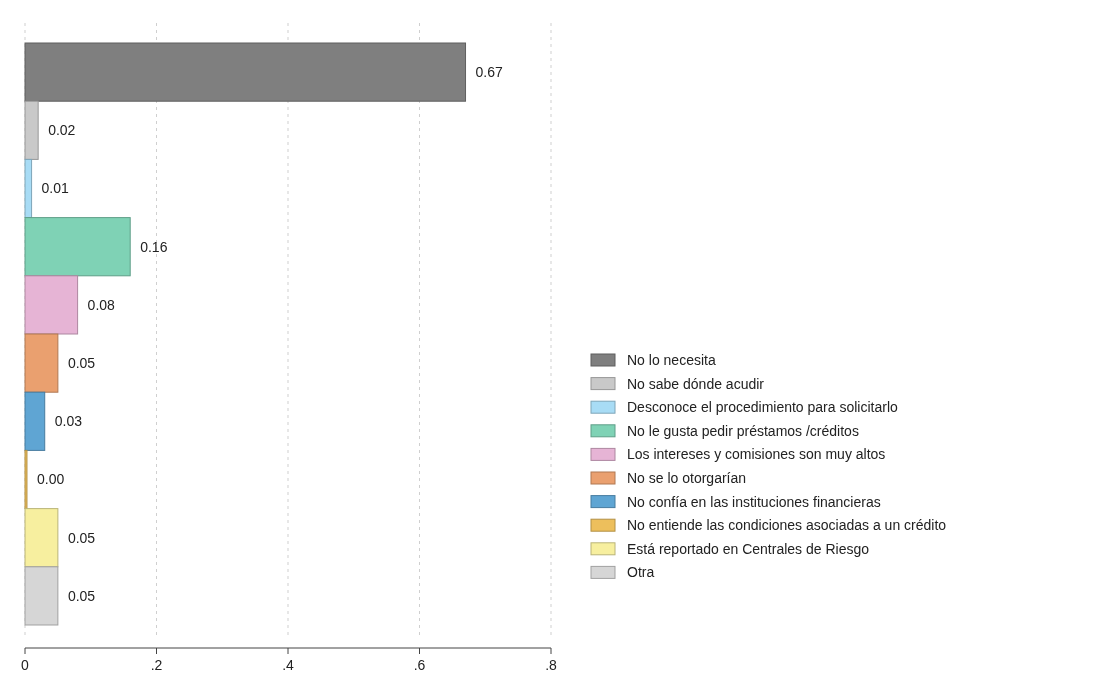  I want to click on legend-label: No entiende las condiciones asociadas a un crédito, so click(787, 525).